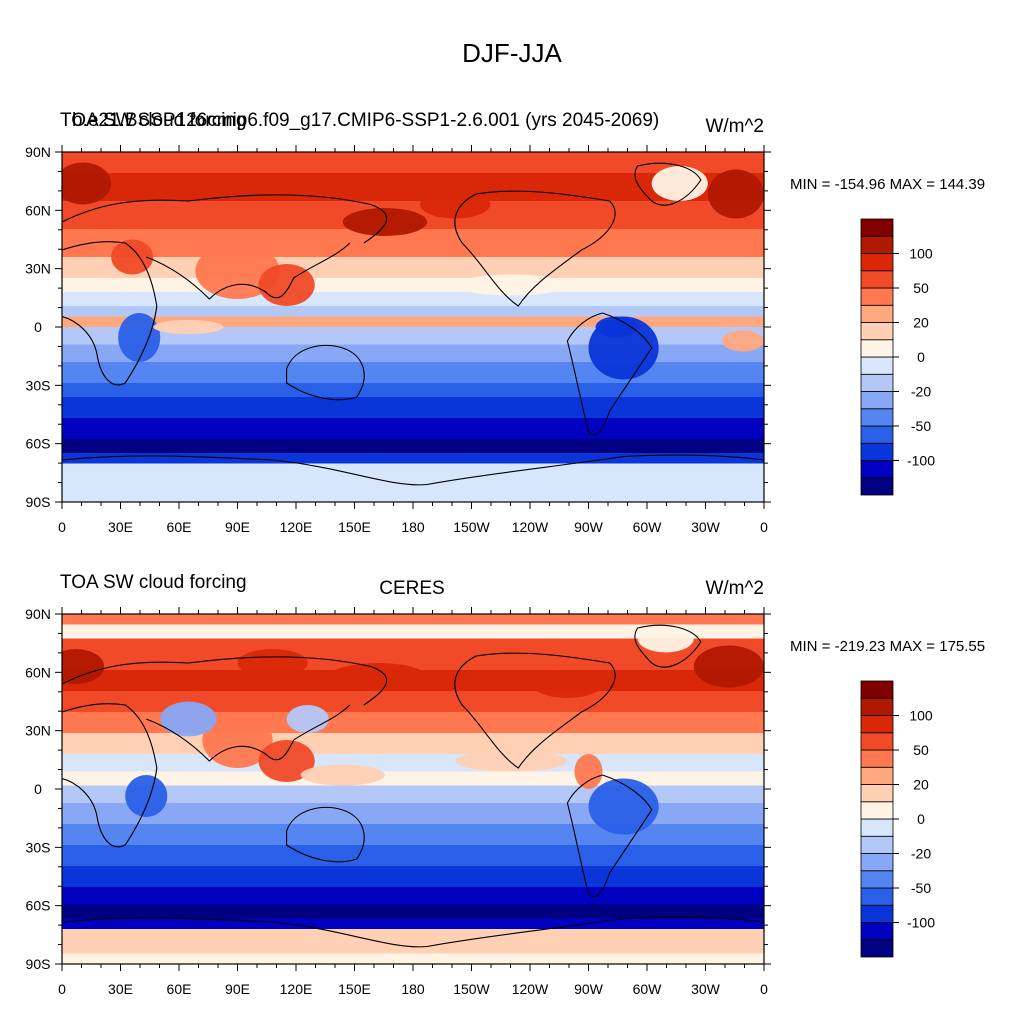 The width and height of the screenshot is (1024, 1024). What do you see at coordinates (354, 989) in the screenshot?
I see `x-tick-label: 150E` at bounding box center [354, 989].